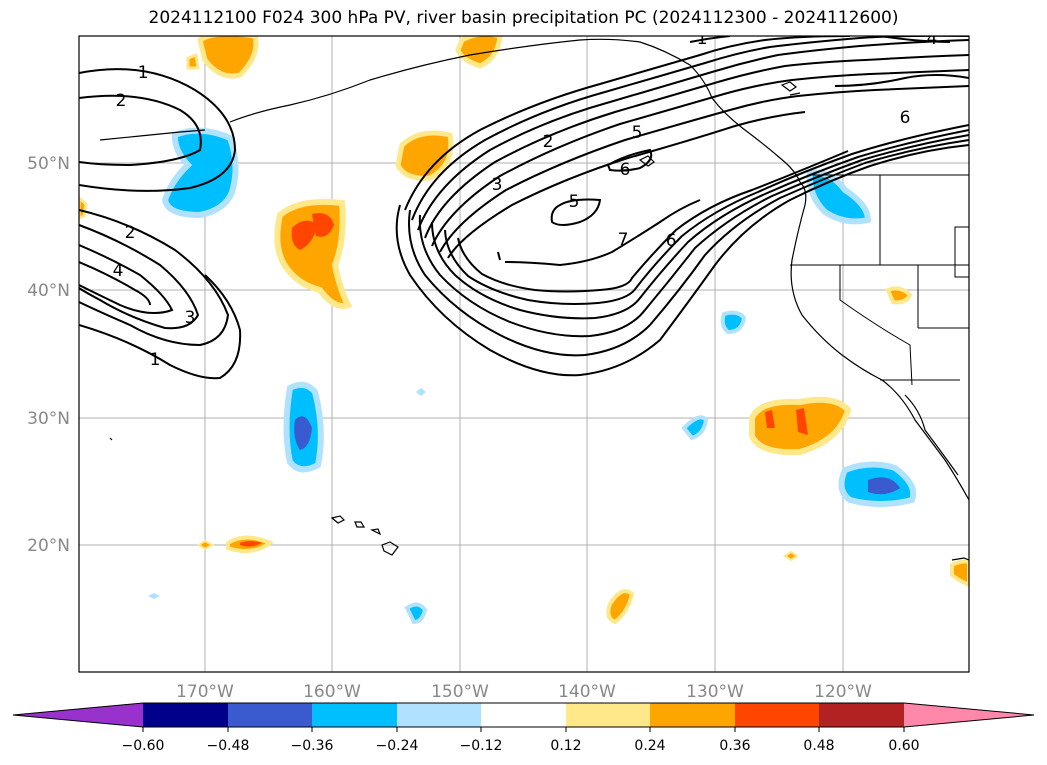 This screenshot has width=1047, height=765. What do you see at coordinates (228, 746) in the screenshot?
I see `colorbar-tick-label: −0.48` at bounding box center [228, 746].